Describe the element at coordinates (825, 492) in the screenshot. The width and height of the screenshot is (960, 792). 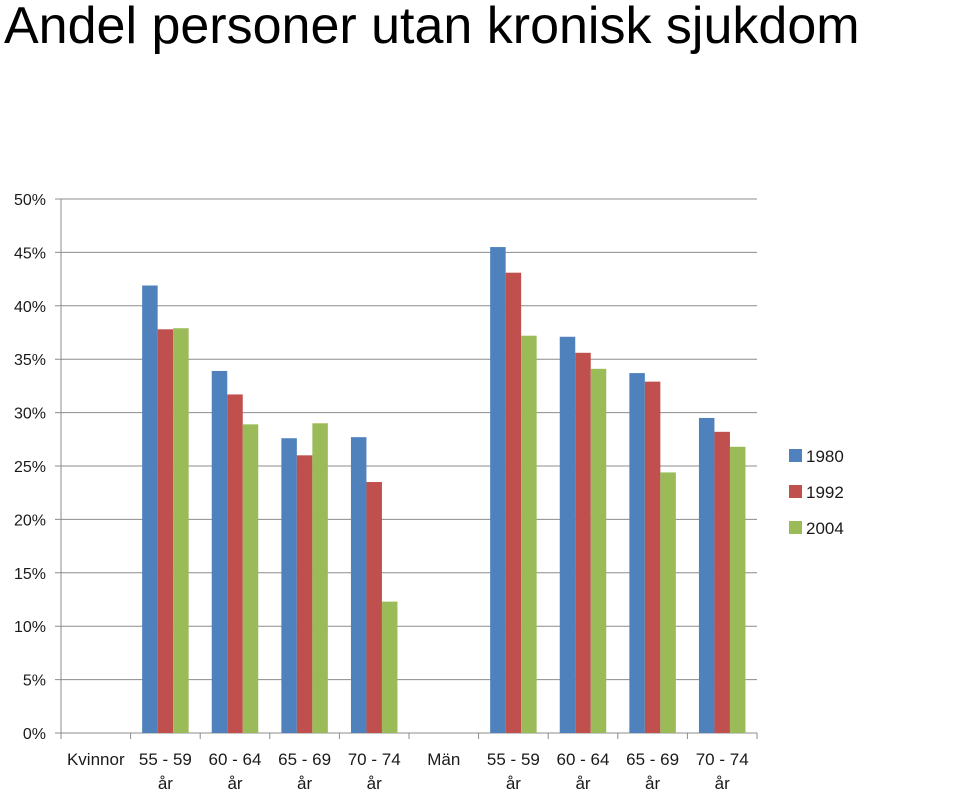
I see `legend-label: 1992` at that location.